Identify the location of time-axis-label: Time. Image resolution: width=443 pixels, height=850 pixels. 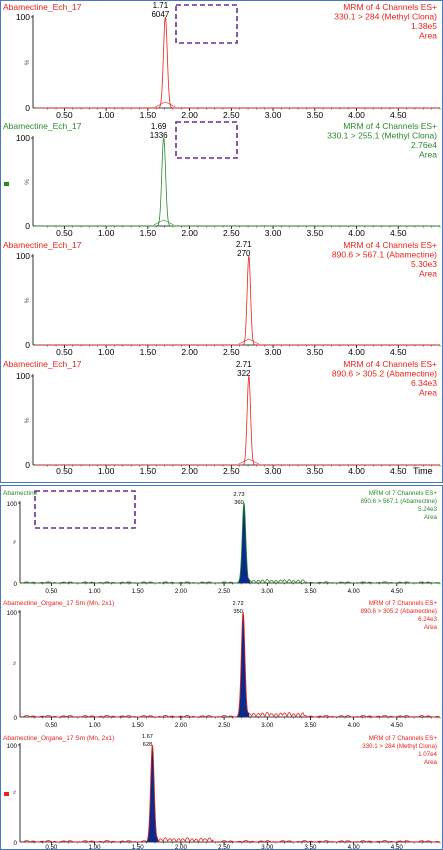
(423, 471).